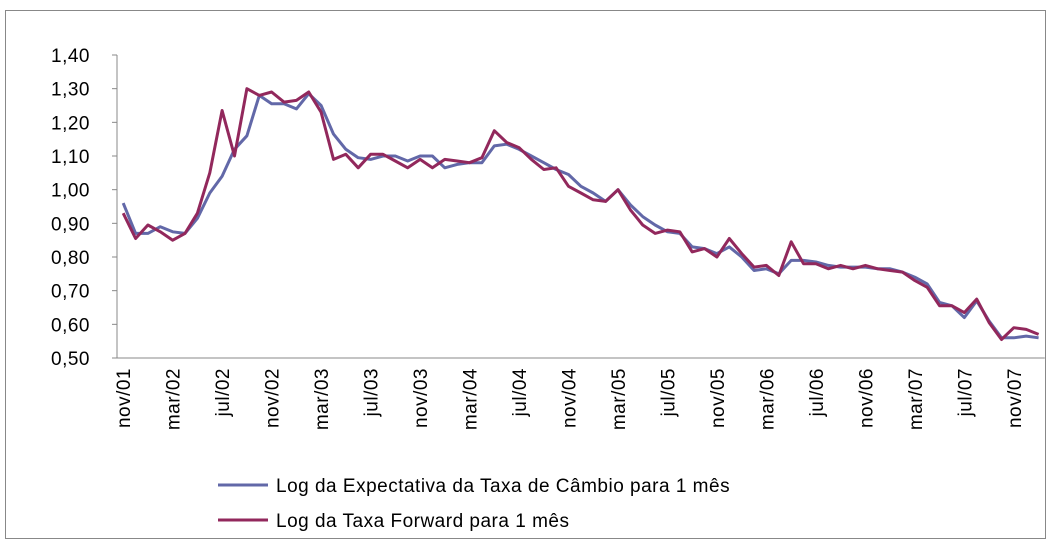  Describe the element at coordinates (70, 325) in the screenshot. I see `y-tick-label: 0,60` at that location.